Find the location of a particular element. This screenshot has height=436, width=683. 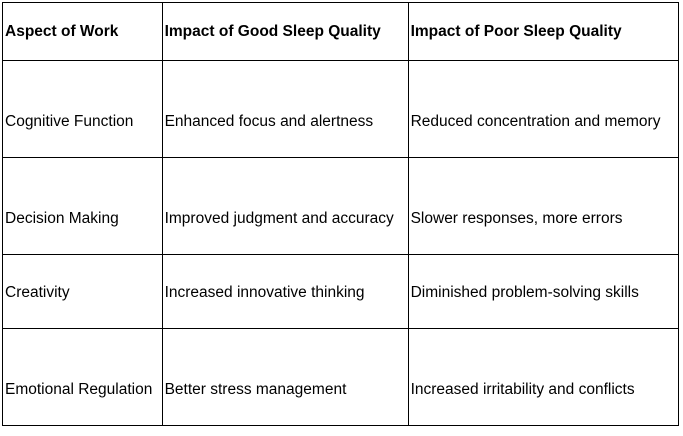

header-poor-sleep: Impact of Poor Sleep Quality is located at coordinates (543, 31).